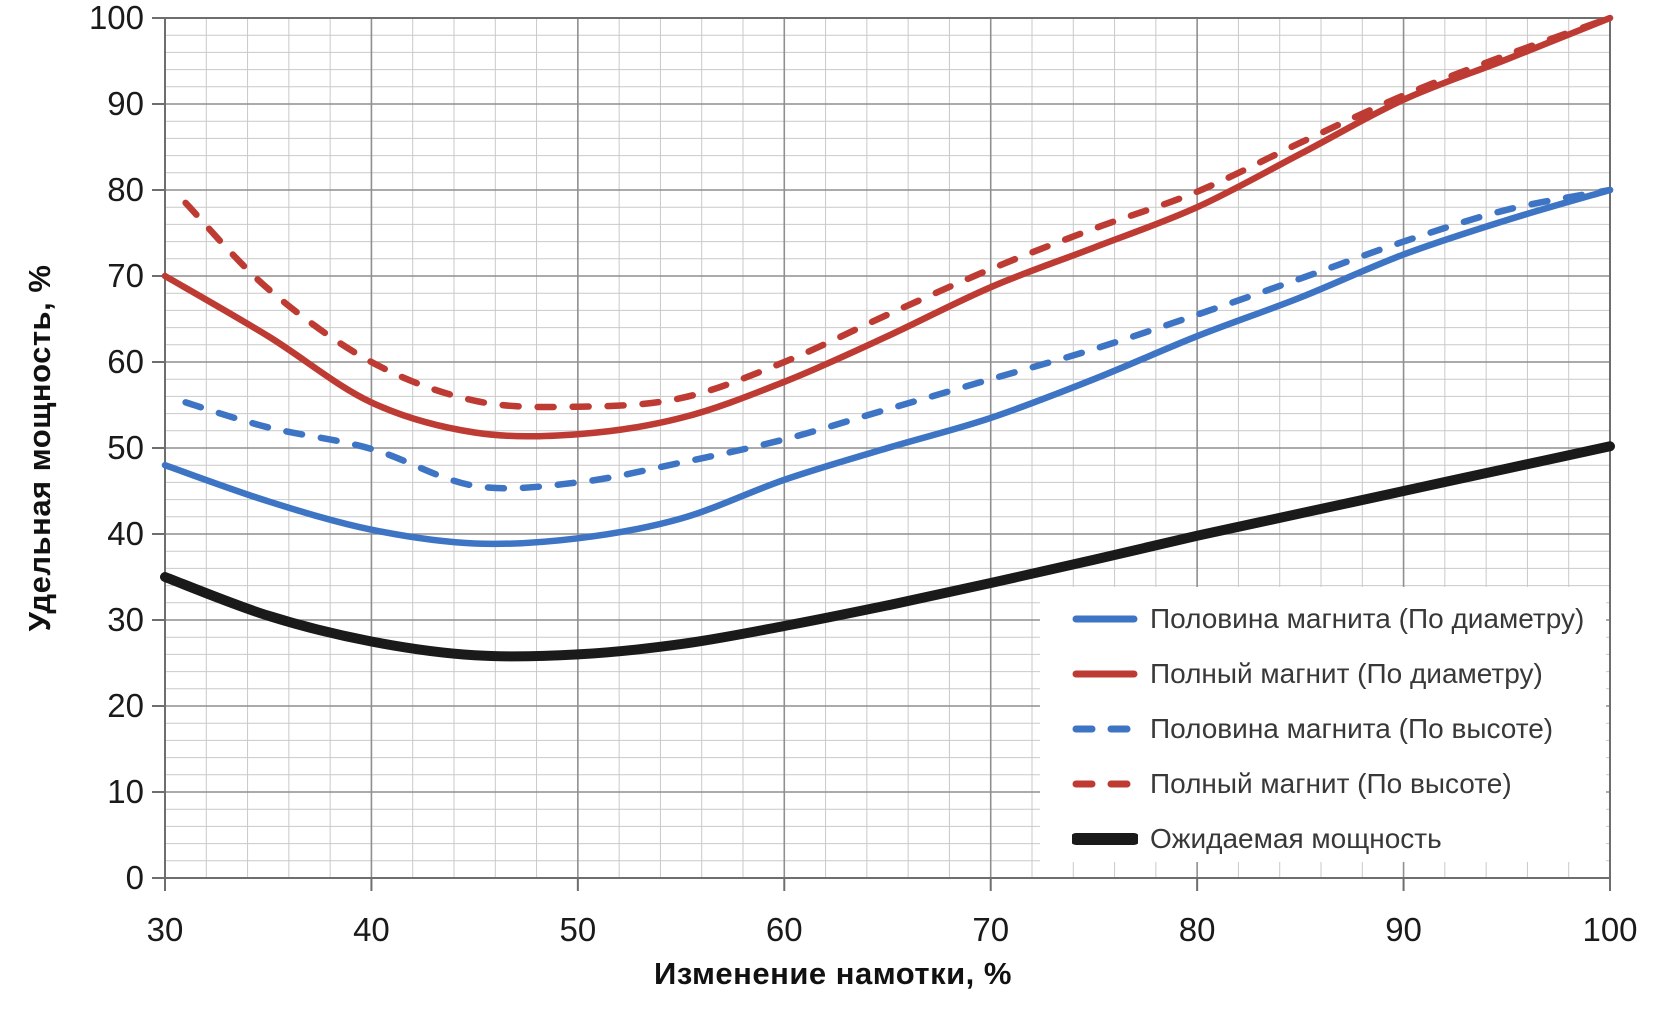 The image size is (1654, 1018). What do you see at coordinates (1367, 618) in the screenshot?
I see `legend-label: Половина магнита (По диаметру)` at bounding box center [1367, 618].